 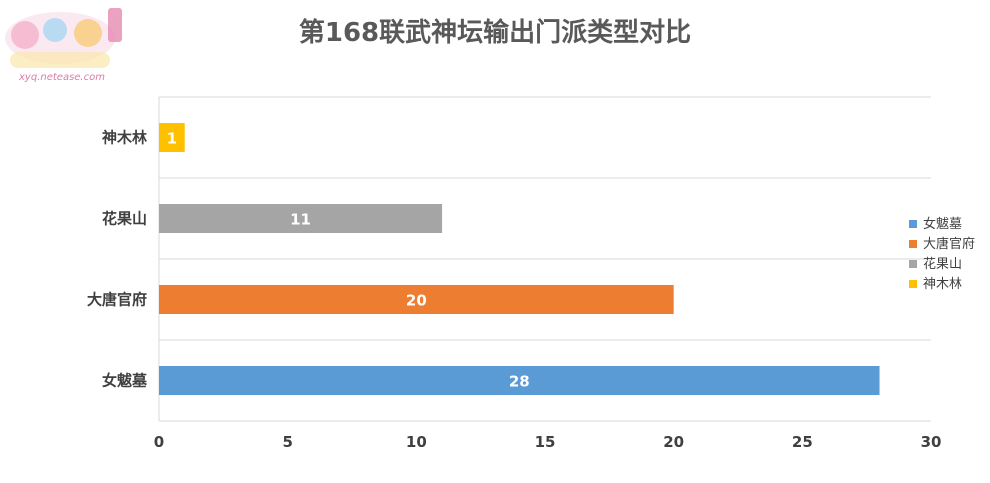 What do you see at coordinates (545, 442) in the screenshot?
I see `x-tick-label: 15` at bounding box center [545, 442].